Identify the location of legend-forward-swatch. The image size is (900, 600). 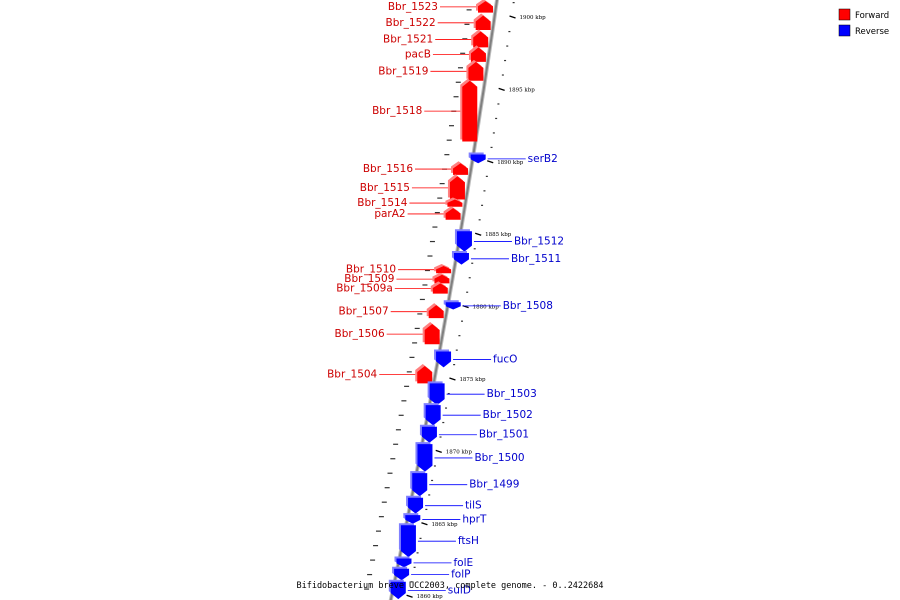
(844, 14).